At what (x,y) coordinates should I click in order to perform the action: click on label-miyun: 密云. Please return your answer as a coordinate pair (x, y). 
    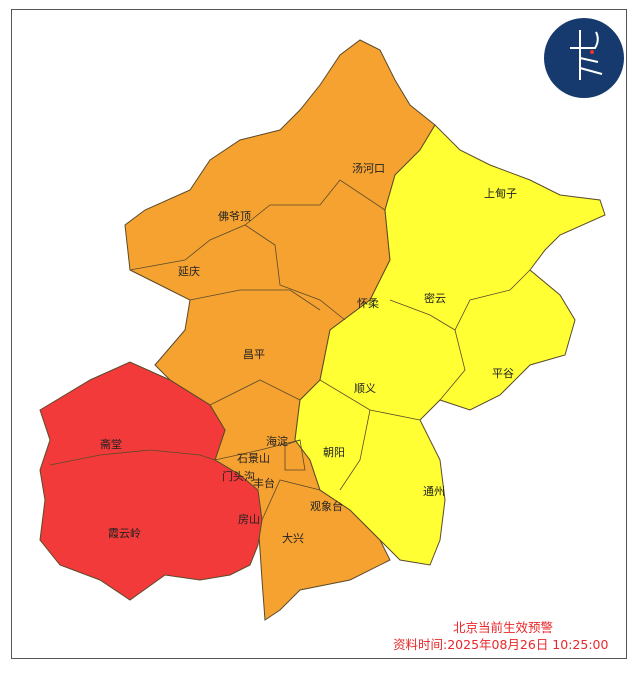
    Looking at the image, I should click on (435, 298).